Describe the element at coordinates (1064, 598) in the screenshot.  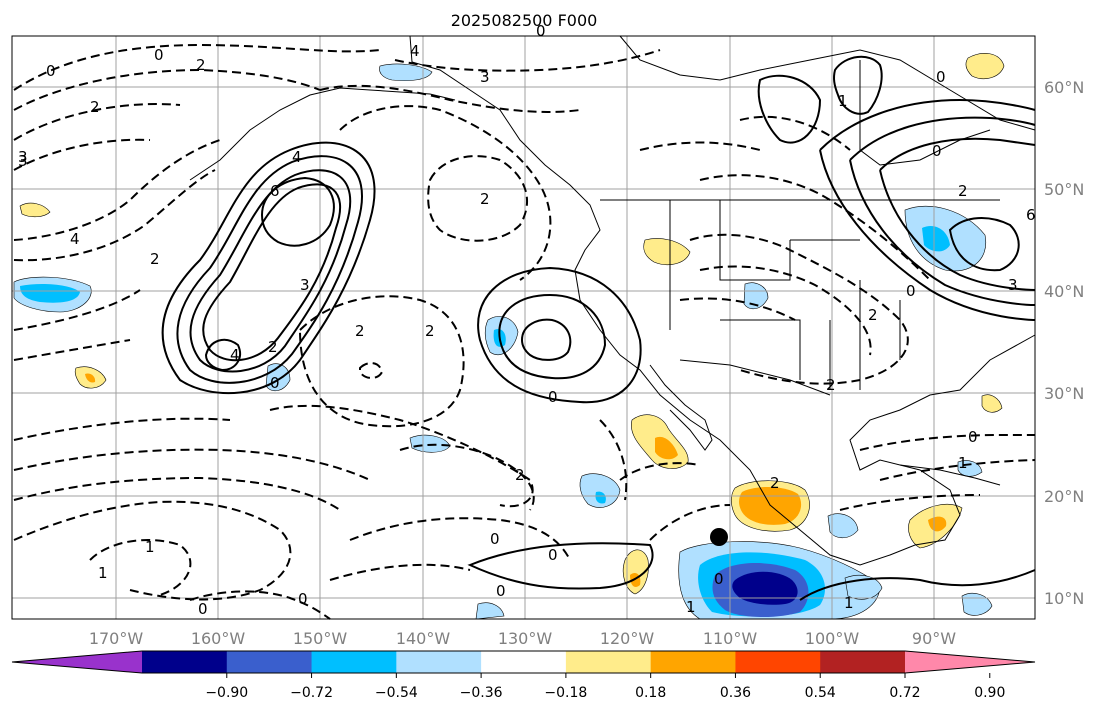
I see `lat-tick-label: 10°N` at that location.